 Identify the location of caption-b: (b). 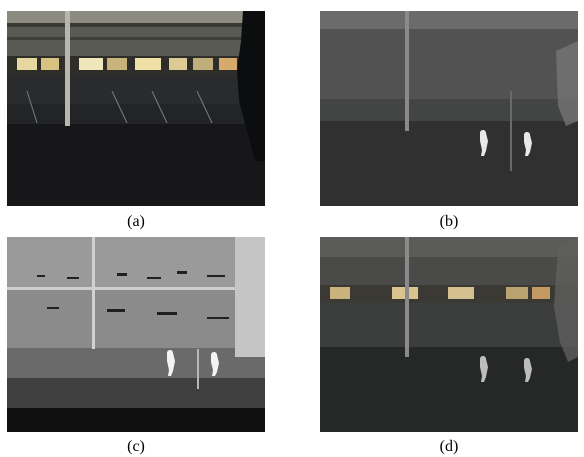
(449, 221).